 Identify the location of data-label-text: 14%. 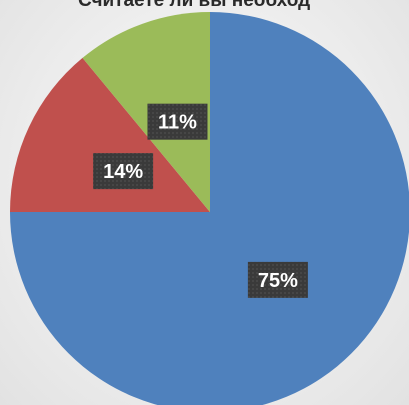
(123, 172).